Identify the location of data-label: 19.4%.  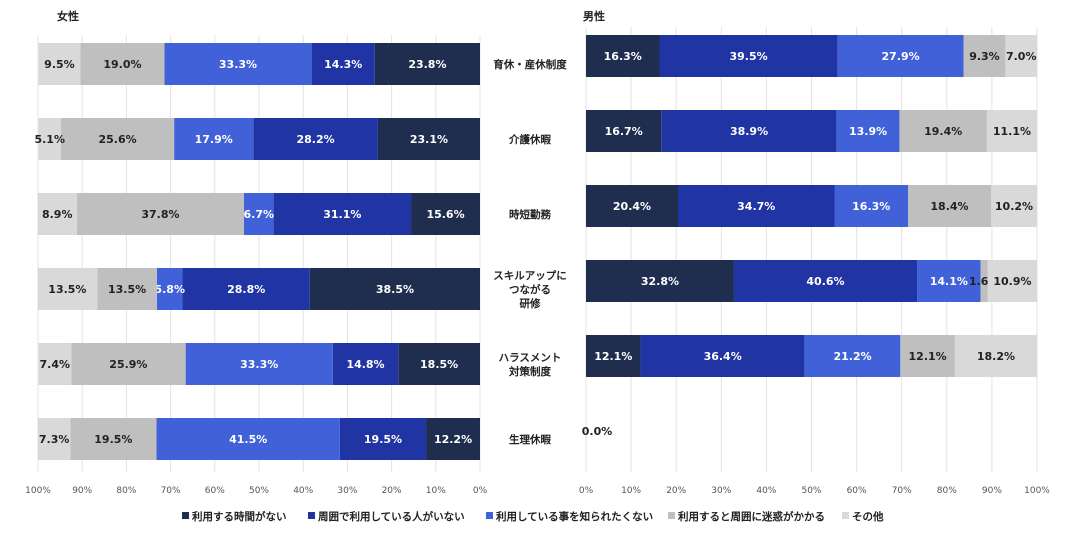
(943, 131).